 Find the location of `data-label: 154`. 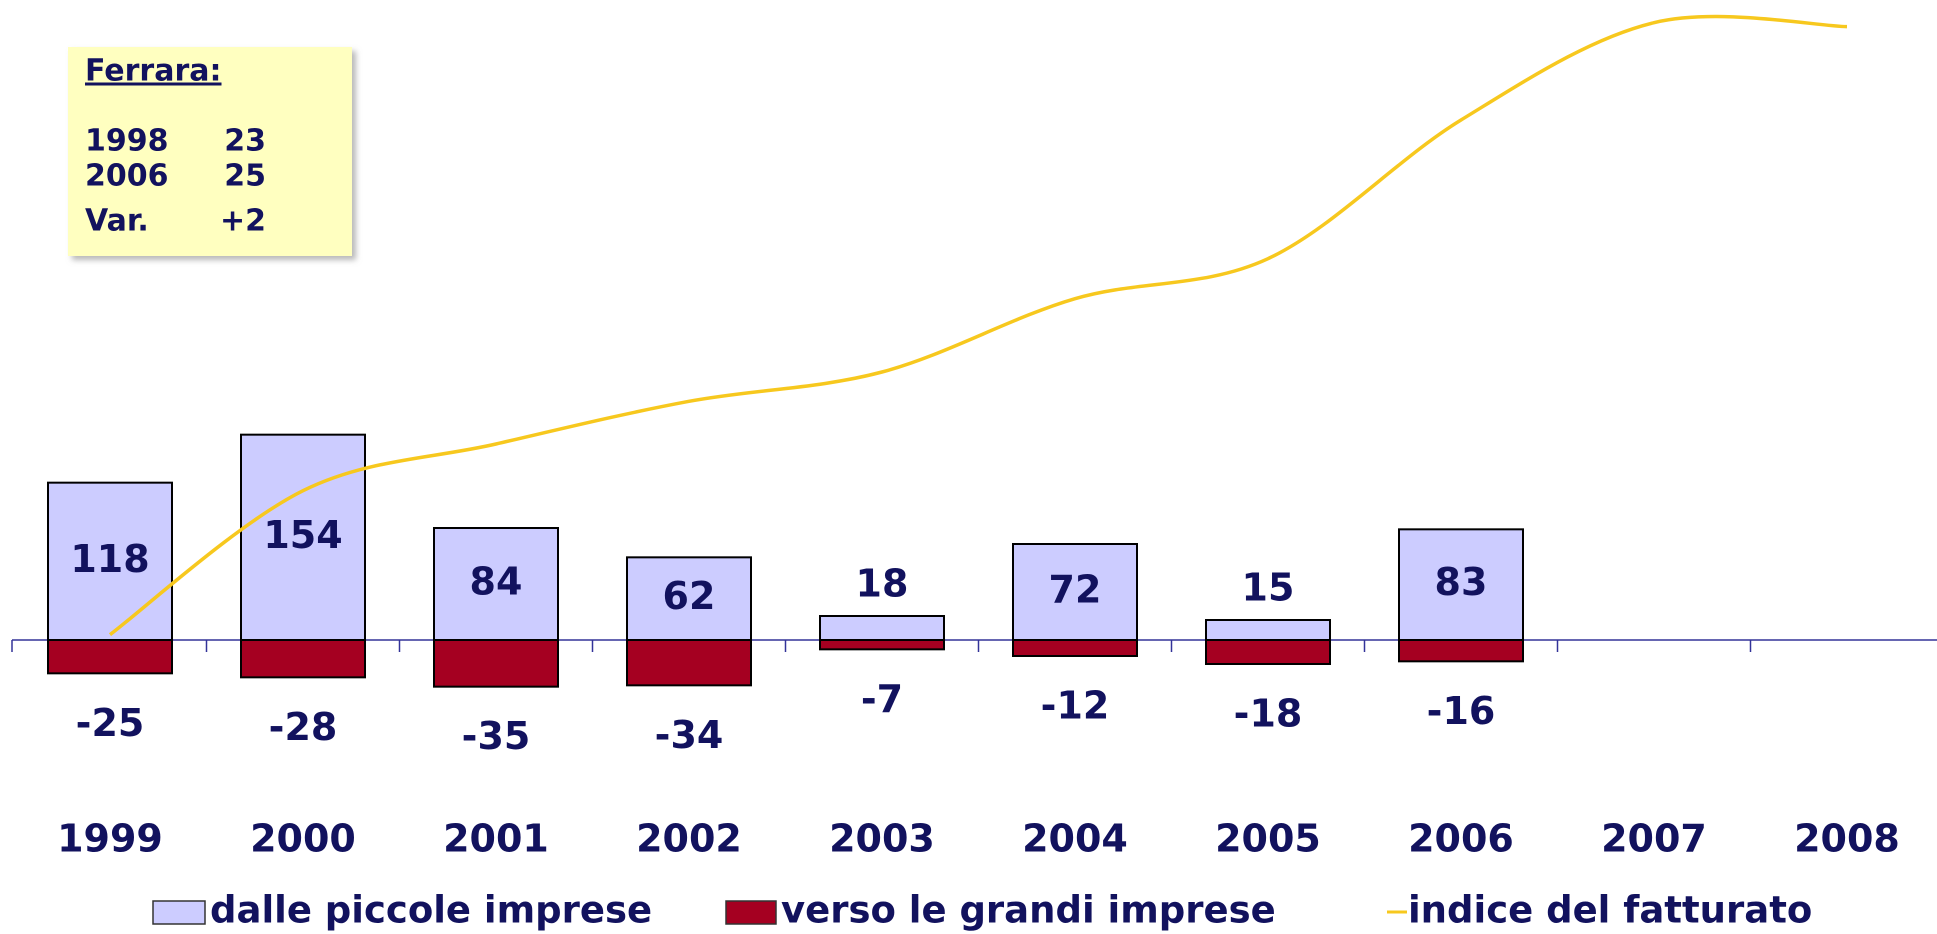

data-label: 154 is located at coordinates (302, 535).